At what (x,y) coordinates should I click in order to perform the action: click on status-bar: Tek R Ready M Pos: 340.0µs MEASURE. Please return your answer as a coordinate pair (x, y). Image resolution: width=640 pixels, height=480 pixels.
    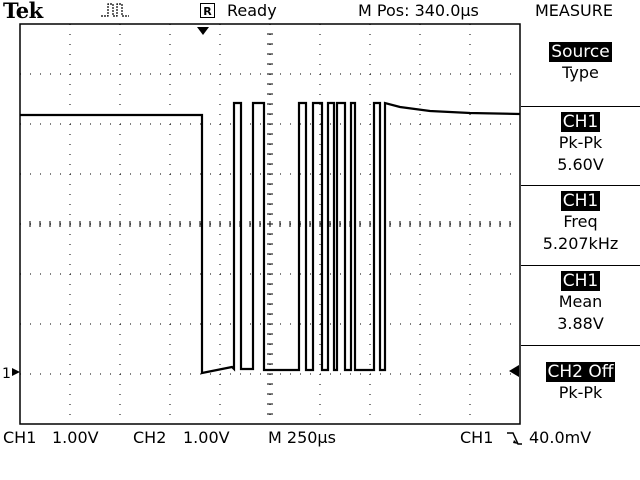
    Looking at the image, I should click on (320, 11).